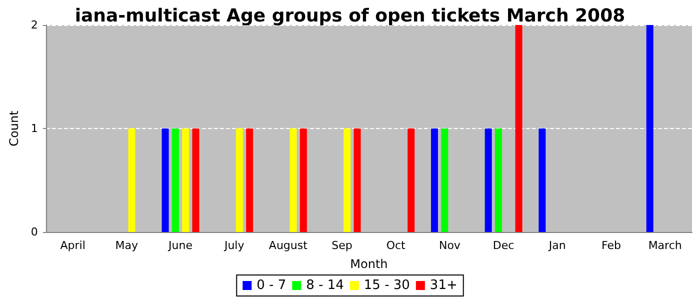 This screenshot has width=700, height=300. What do you see at coordinates (396, 245) in the screenshot?
I see `x-tick-label: Oct` at bounding box center [396, 245].